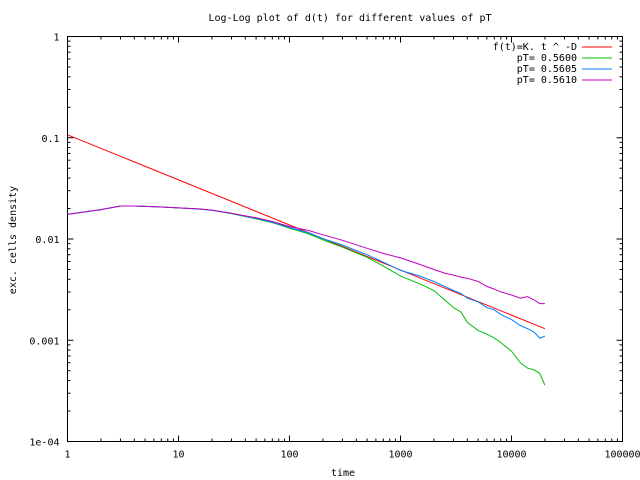 The width and height of the screenshot is (640, 480). Describe the element at coordinates (289, 455) in the screenshot. I see `x-tick-label: 100` at that location.